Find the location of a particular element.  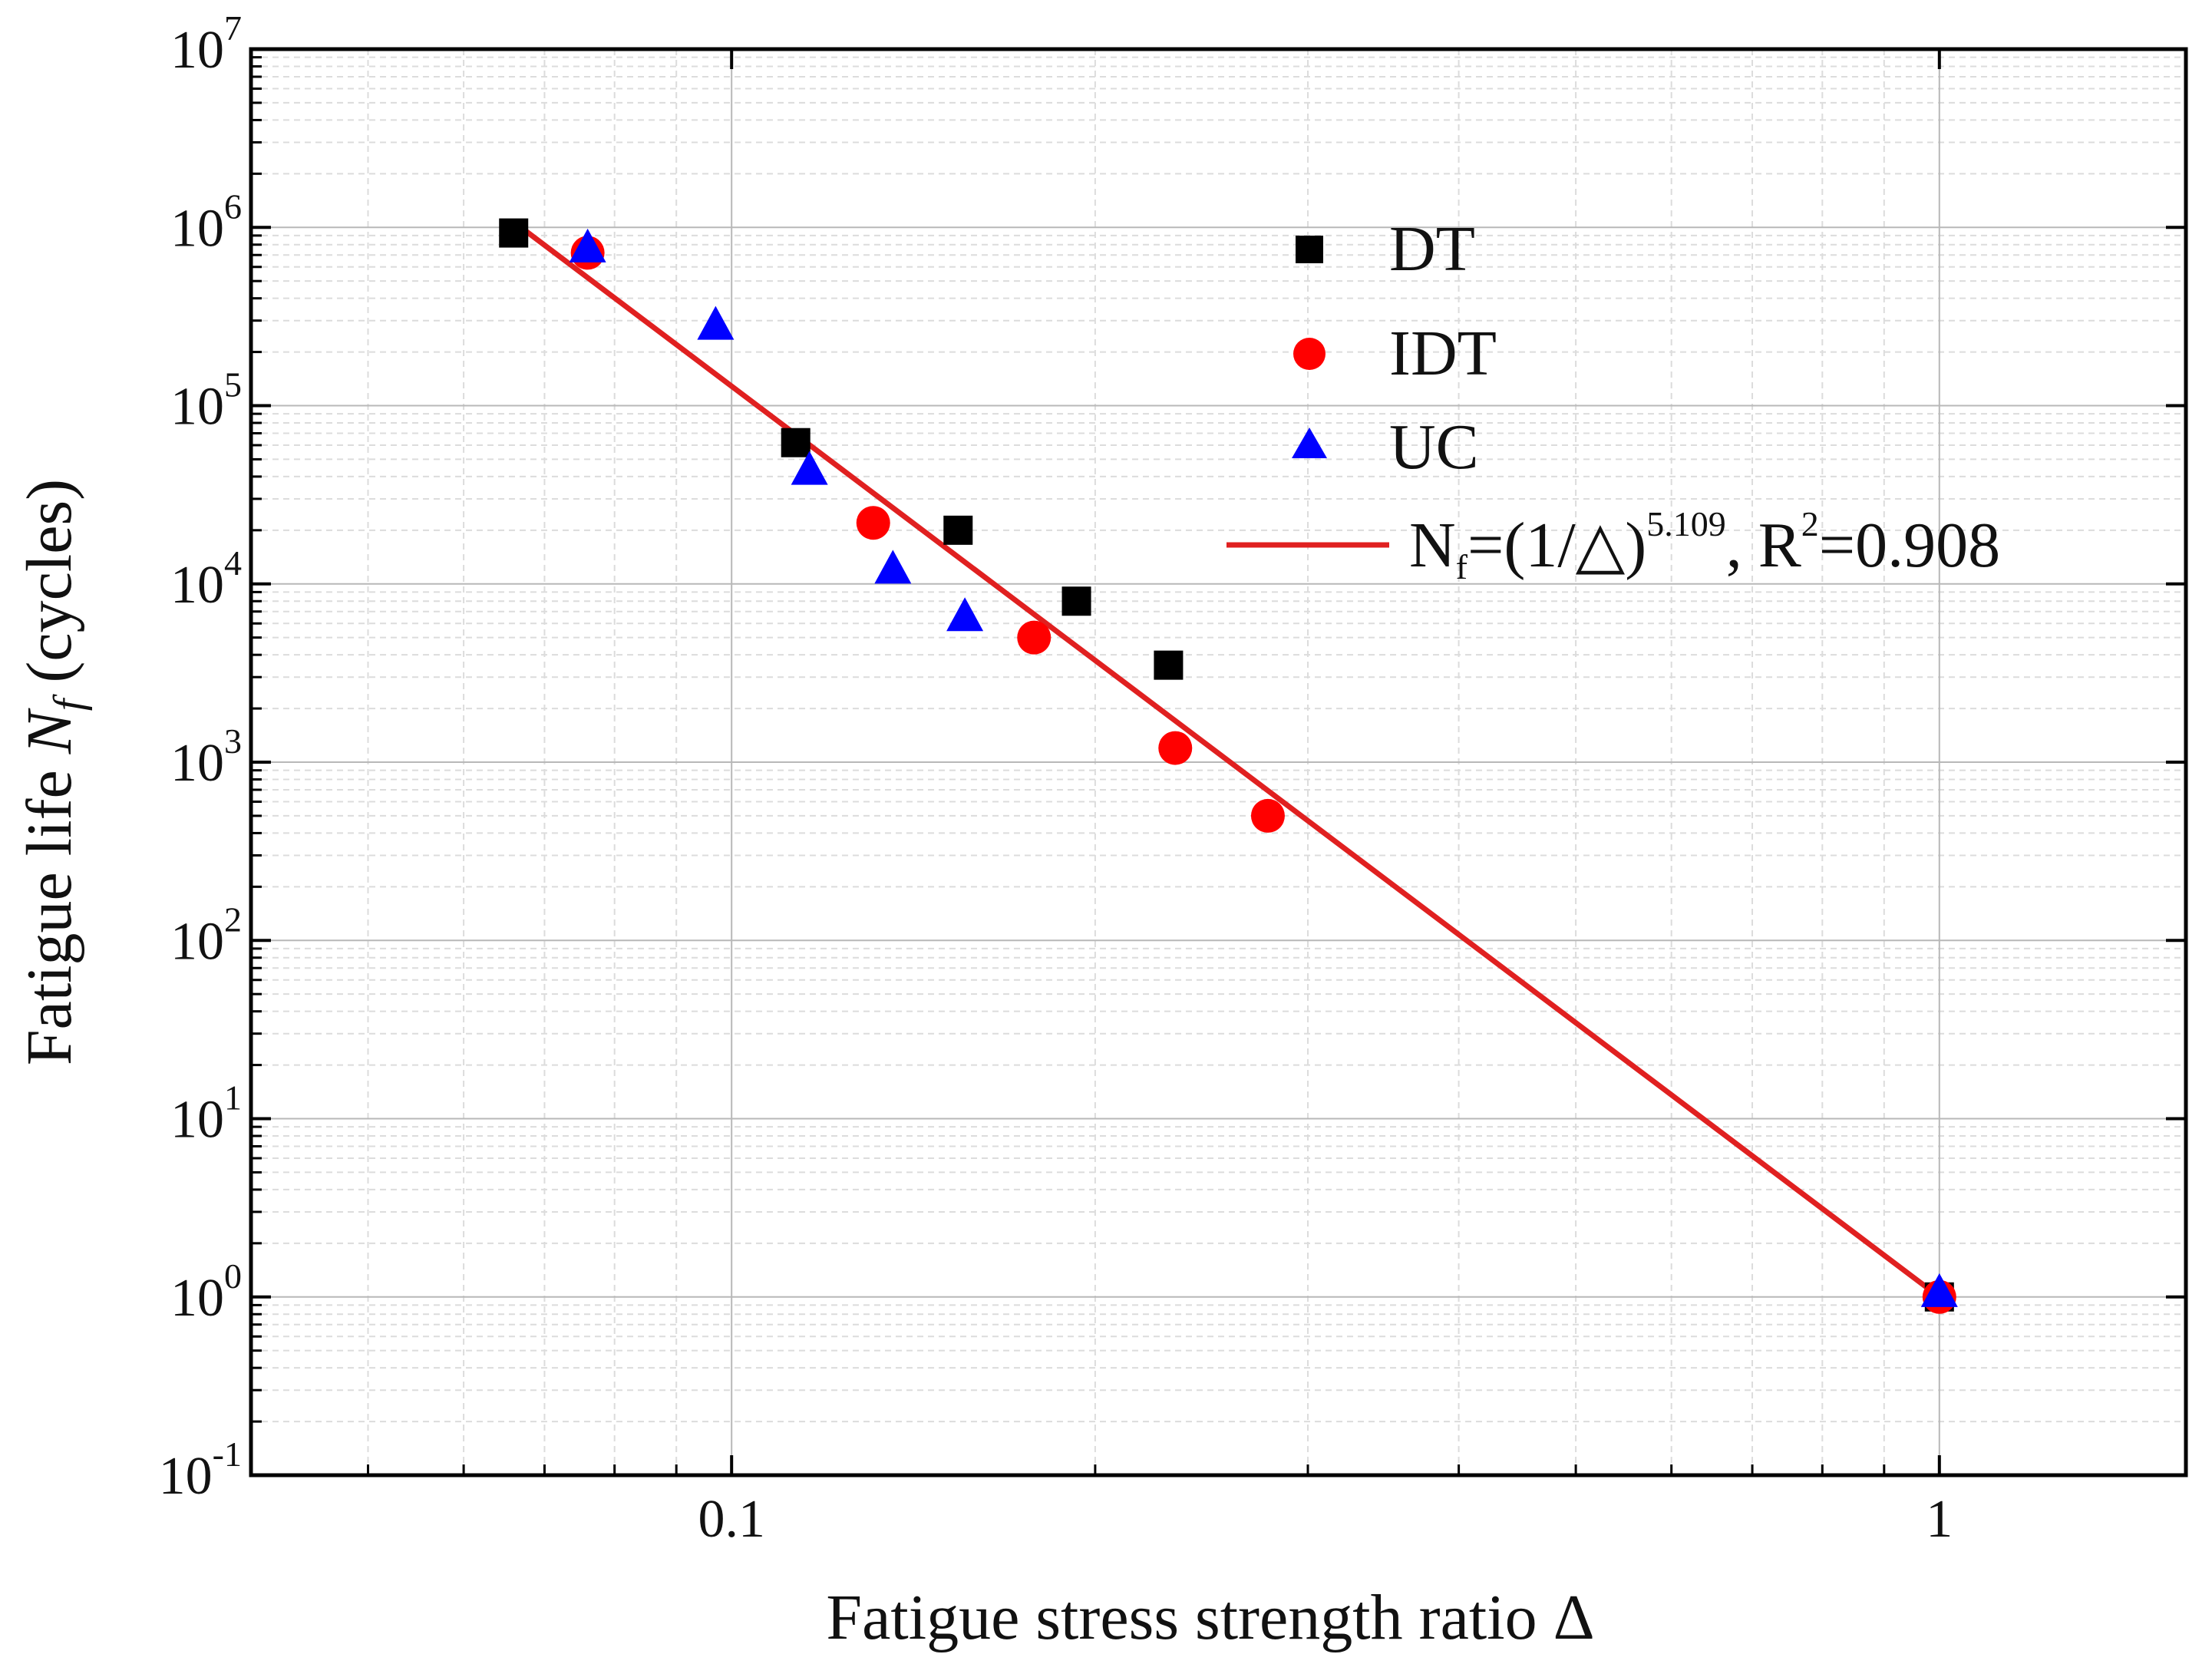

y-tick-label: 10¹ is located at coordinates (206, 1114).